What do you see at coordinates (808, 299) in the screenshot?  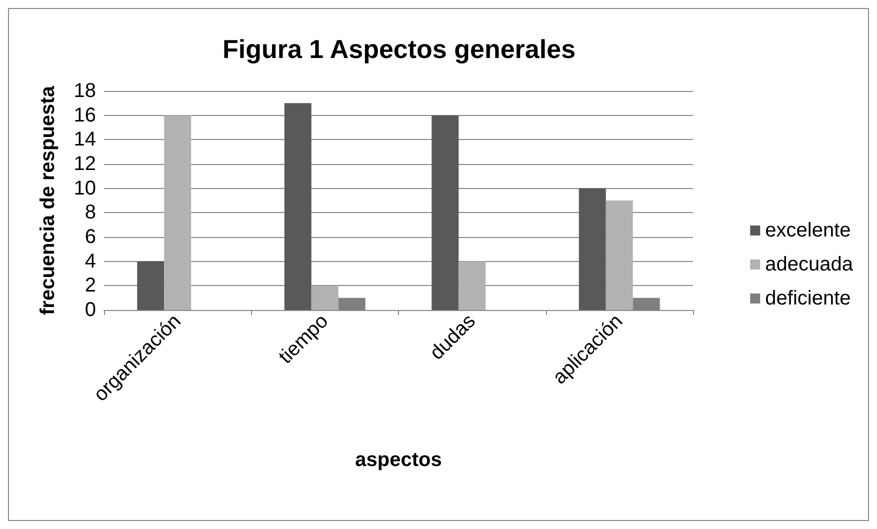 I see `legend-label: deficiente` at bounding box center [808, 299].